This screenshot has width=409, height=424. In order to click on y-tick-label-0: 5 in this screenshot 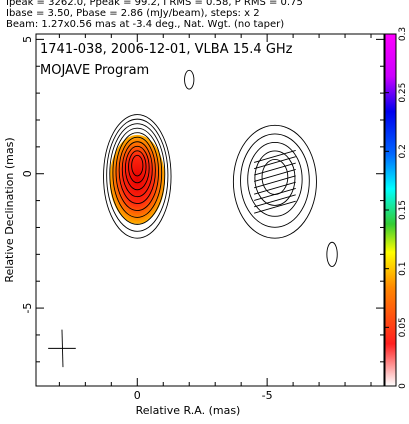, I will do `click(27, 39)`.